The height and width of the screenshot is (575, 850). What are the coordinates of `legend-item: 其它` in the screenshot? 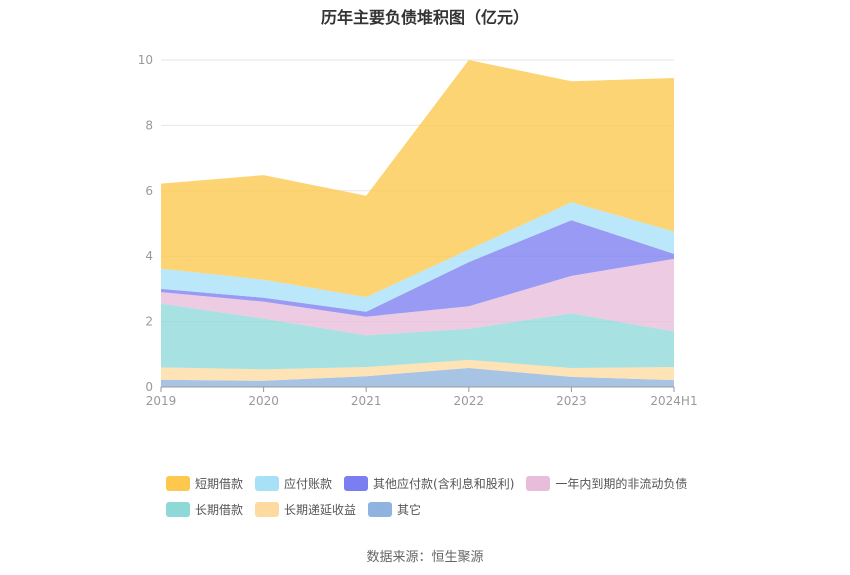 It's located at (394, 509).